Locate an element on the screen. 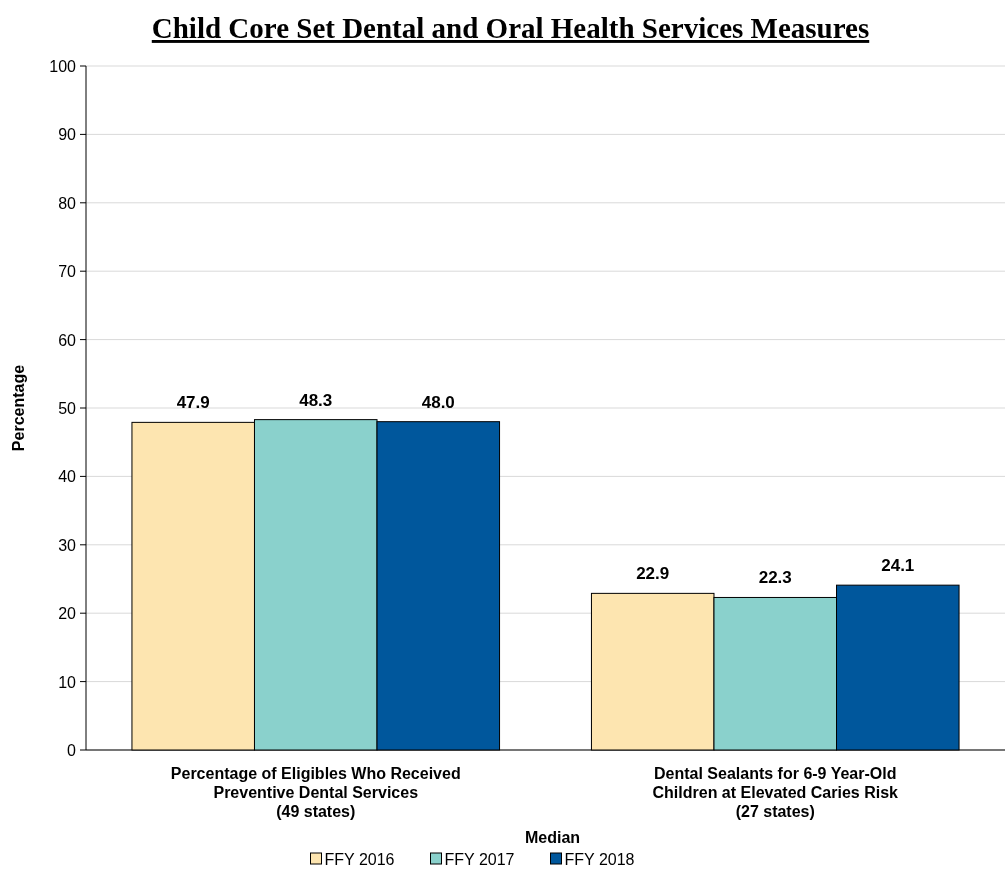 The width and height of the screenshot is (1005, 873). legend-label: FFY 2018 is located at coordinates (599, 859).